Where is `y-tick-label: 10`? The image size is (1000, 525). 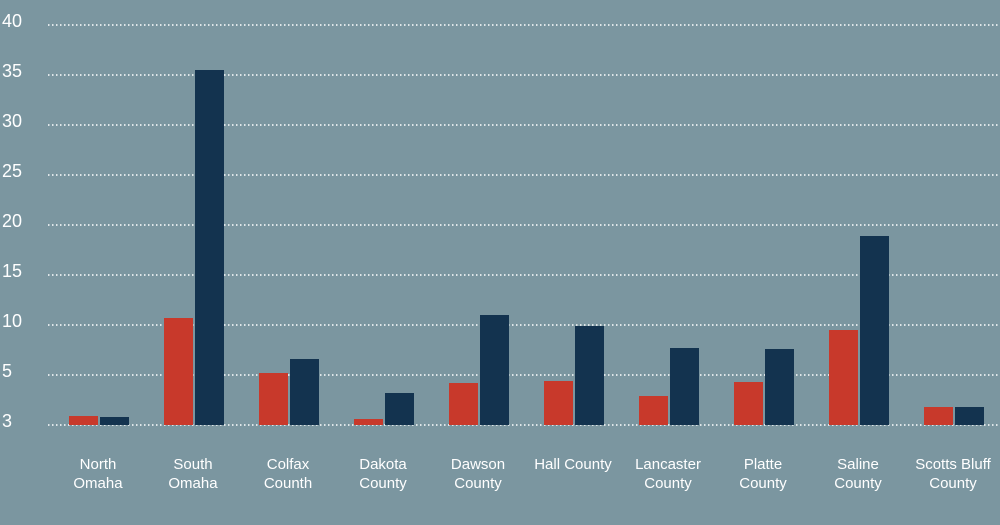
y-tick-label: 10 is located at coordinates (12, 321).